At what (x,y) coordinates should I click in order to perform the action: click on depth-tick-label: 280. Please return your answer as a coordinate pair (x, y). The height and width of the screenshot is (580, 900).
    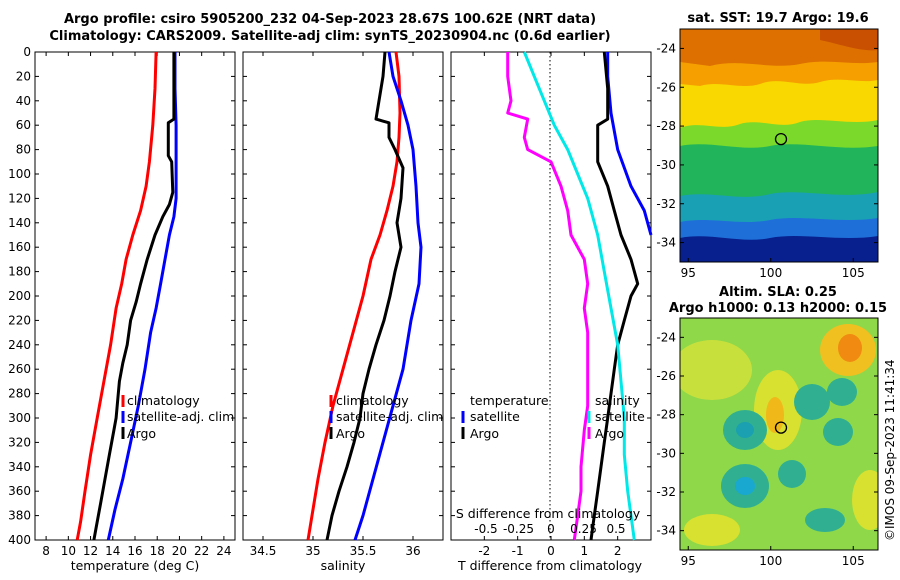
    Looking at the image, I should click on (19, 394).